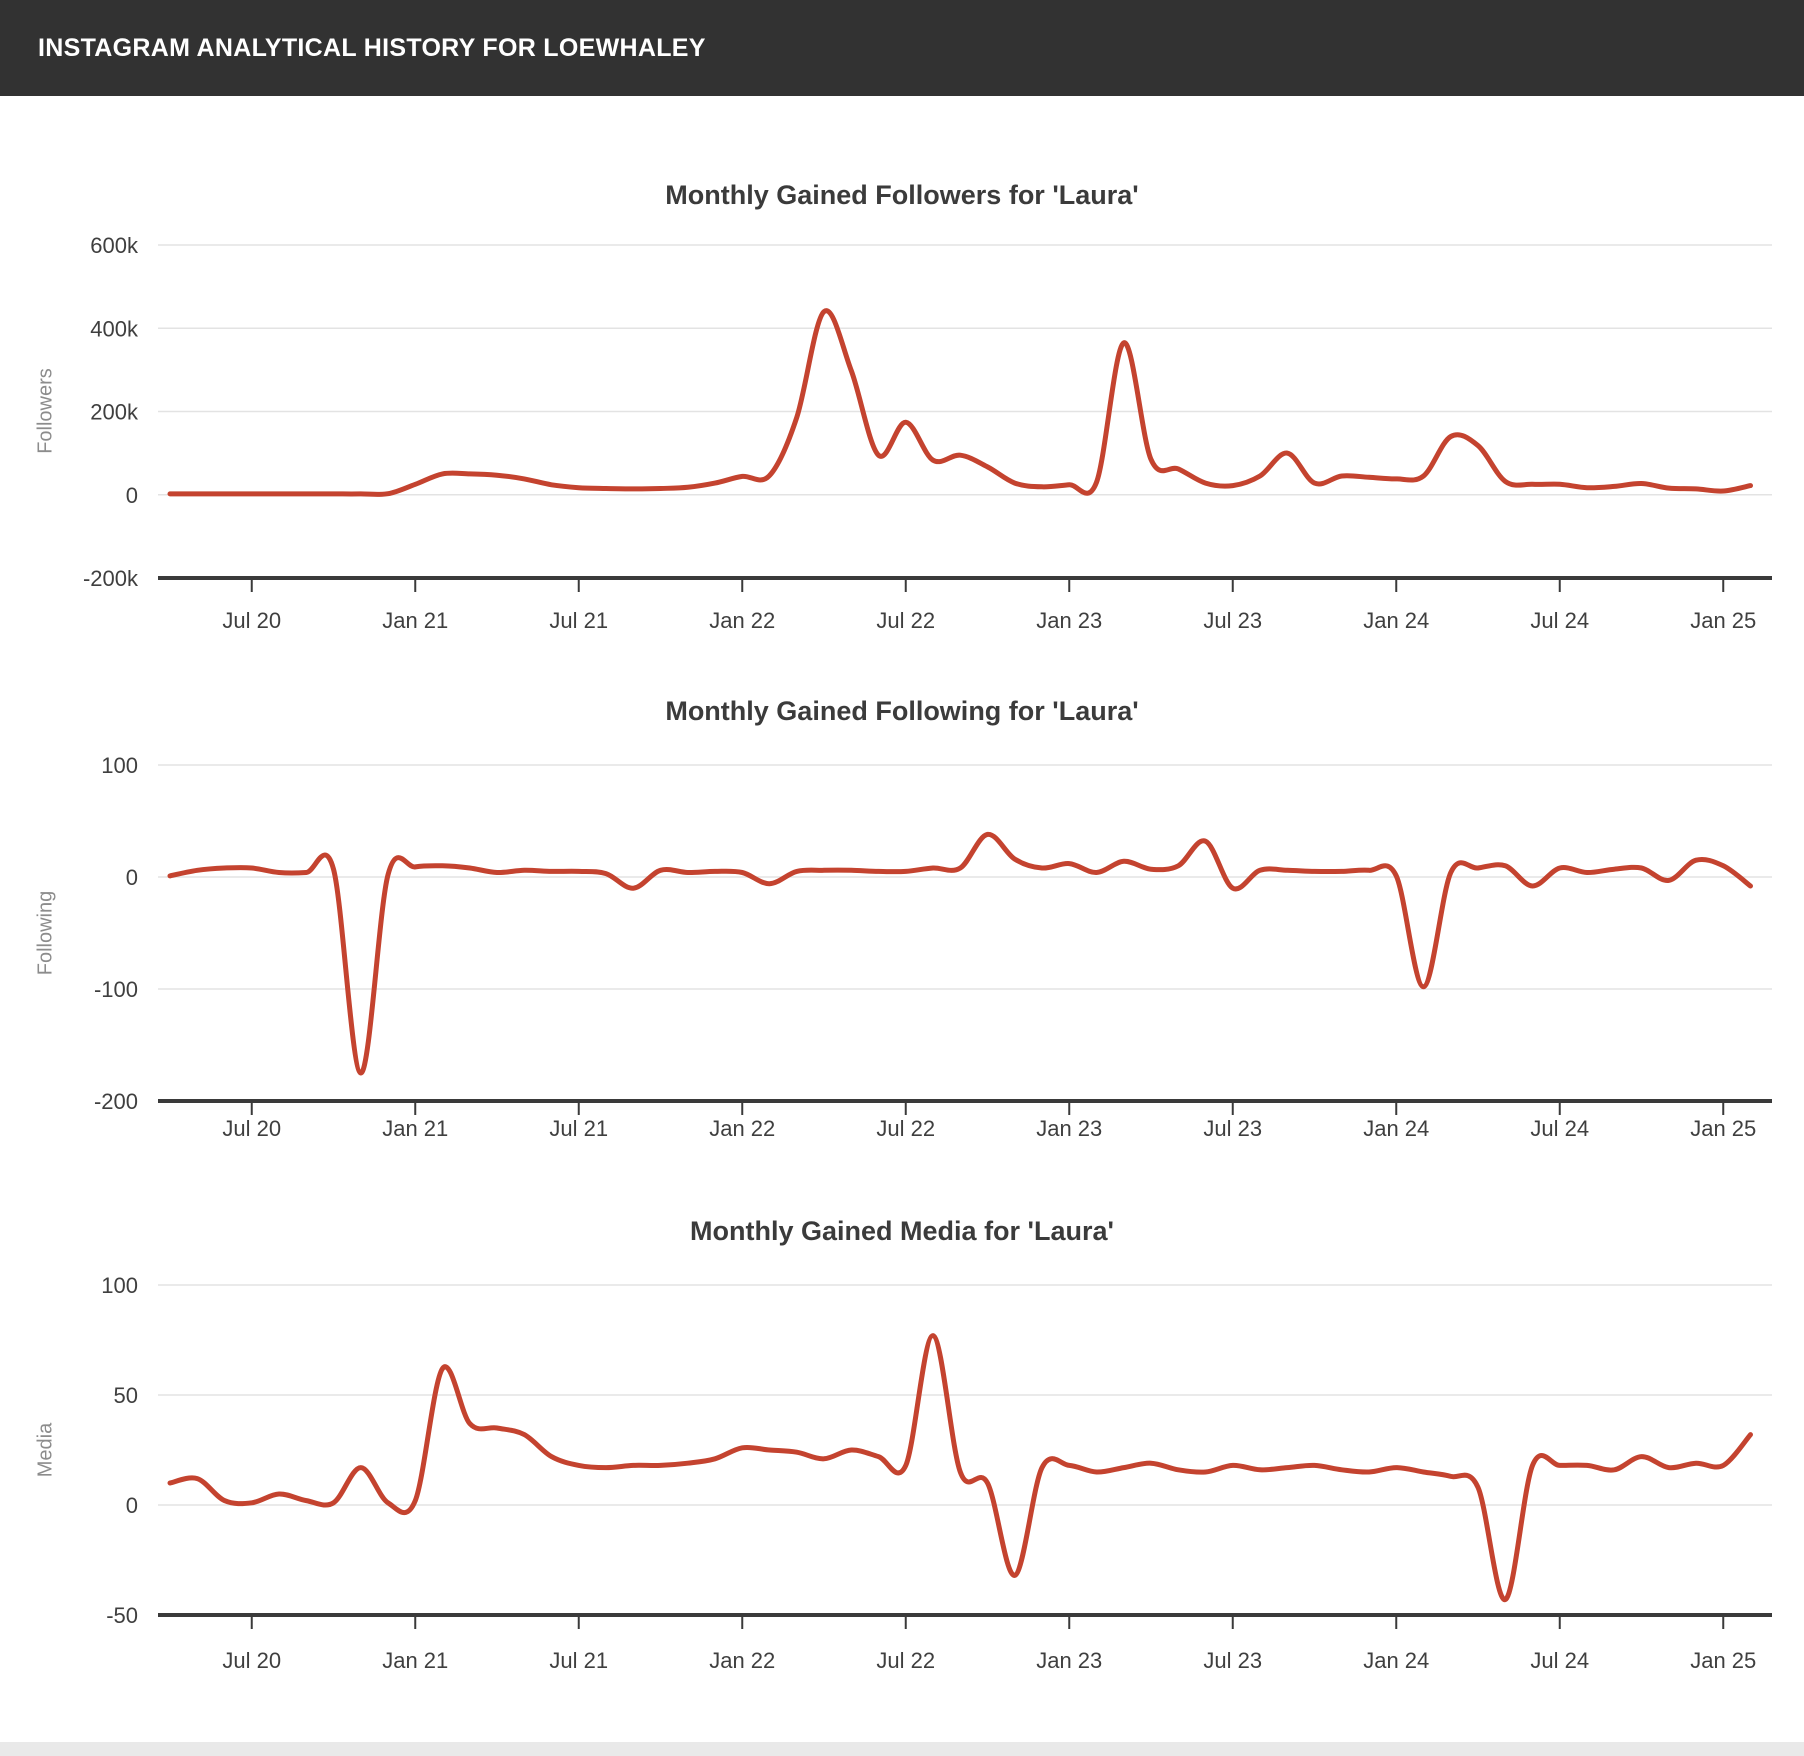  What do you see at coordinates (114, 328) in the screenshot?
I see `y-tick-label: 400k` at bounding box center [114, 328].